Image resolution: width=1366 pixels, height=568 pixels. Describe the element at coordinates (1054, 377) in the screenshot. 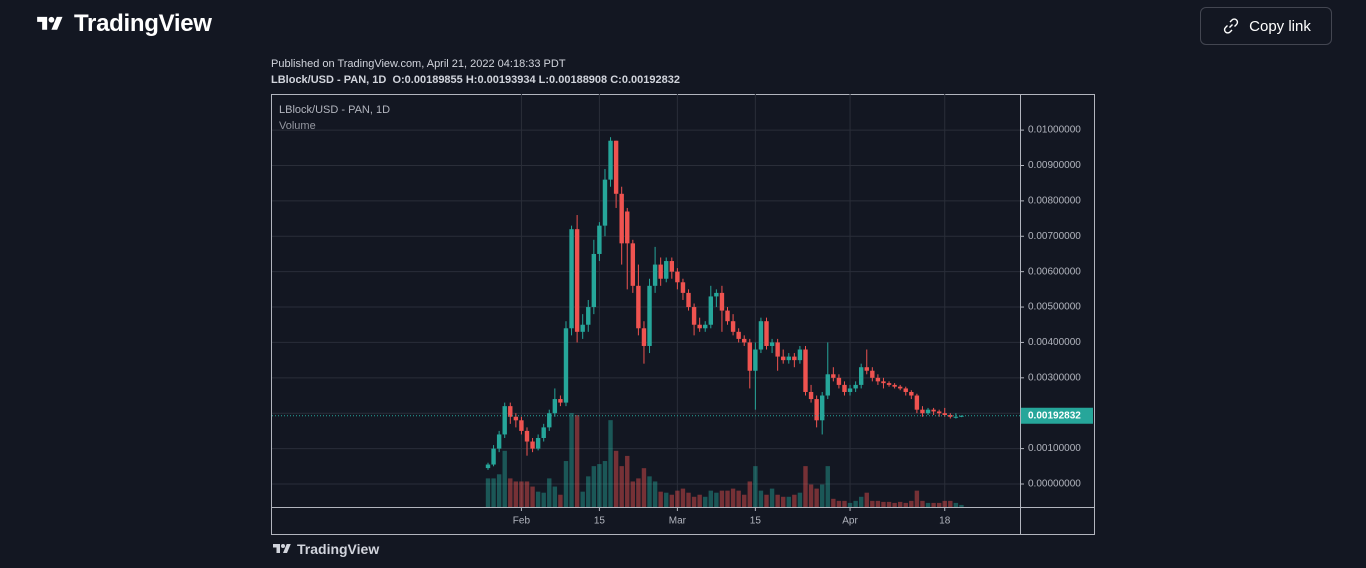

I see `y-tick-label: 0.00300000` at that location.